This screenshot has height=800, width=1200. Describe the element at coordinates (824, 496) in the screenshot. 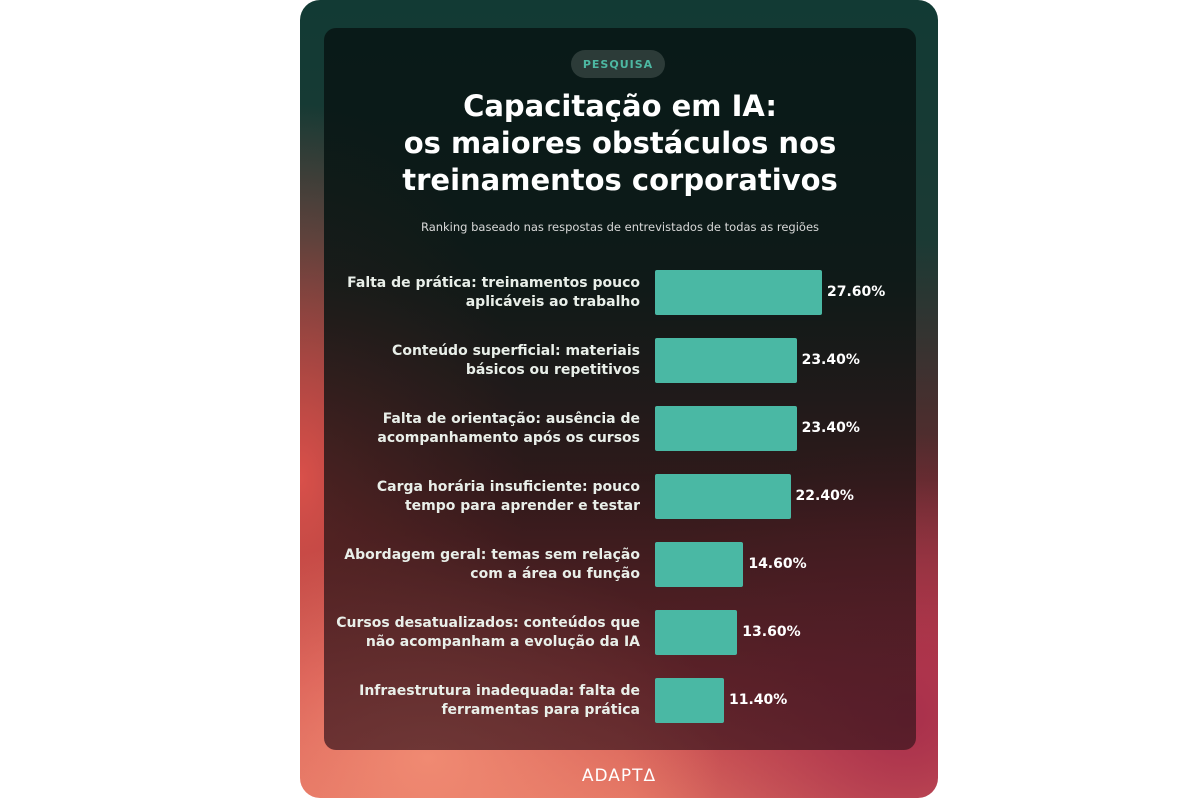

I see `bar-value-label: 22.40%` at that location.